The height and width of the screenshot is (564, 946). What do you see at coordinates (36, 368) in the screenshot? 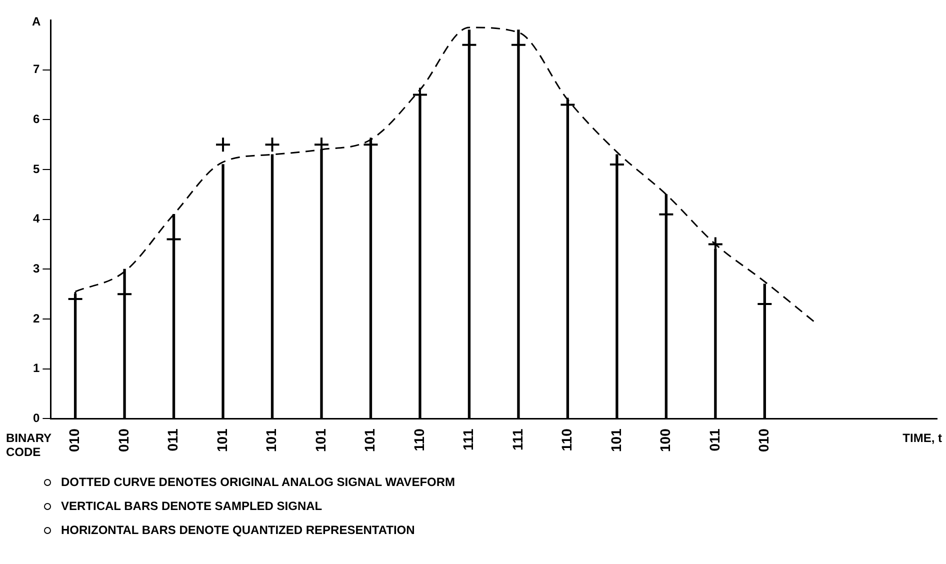
I see `y-tick-label: 1` at bounding box center [36, 368].